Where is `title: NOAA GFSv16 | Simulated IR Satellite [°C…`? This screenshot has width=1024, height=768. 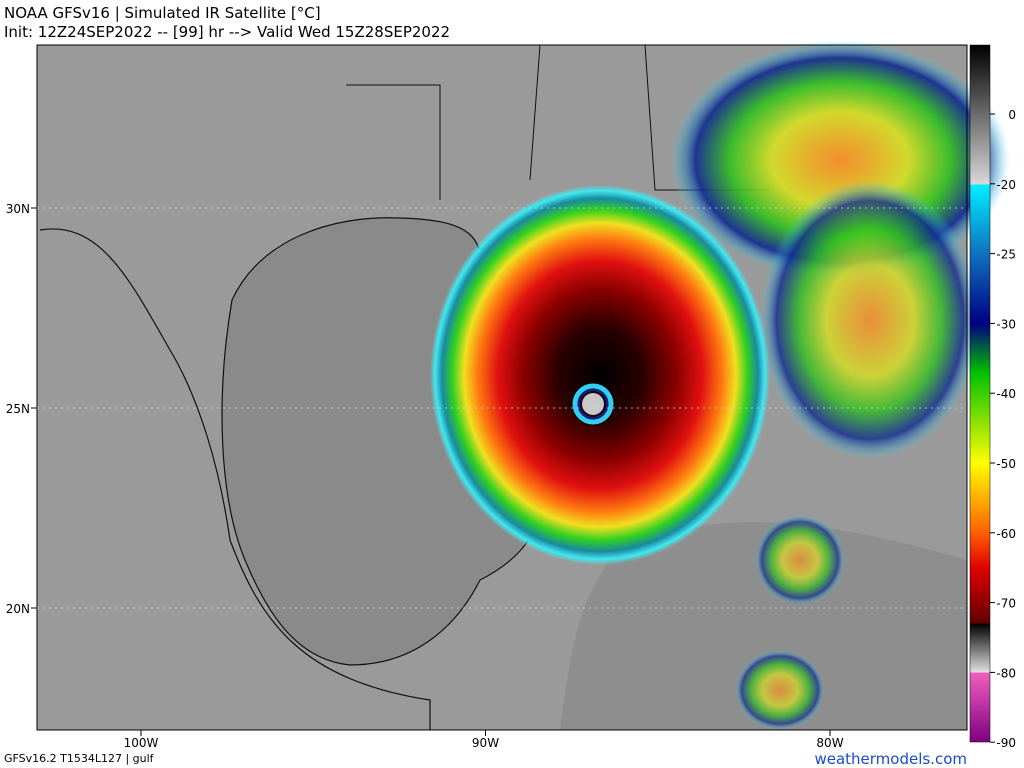 title: NOAA GFSv16 | Simulated IR Satellite [°C… is located at coordinates (162, 13).